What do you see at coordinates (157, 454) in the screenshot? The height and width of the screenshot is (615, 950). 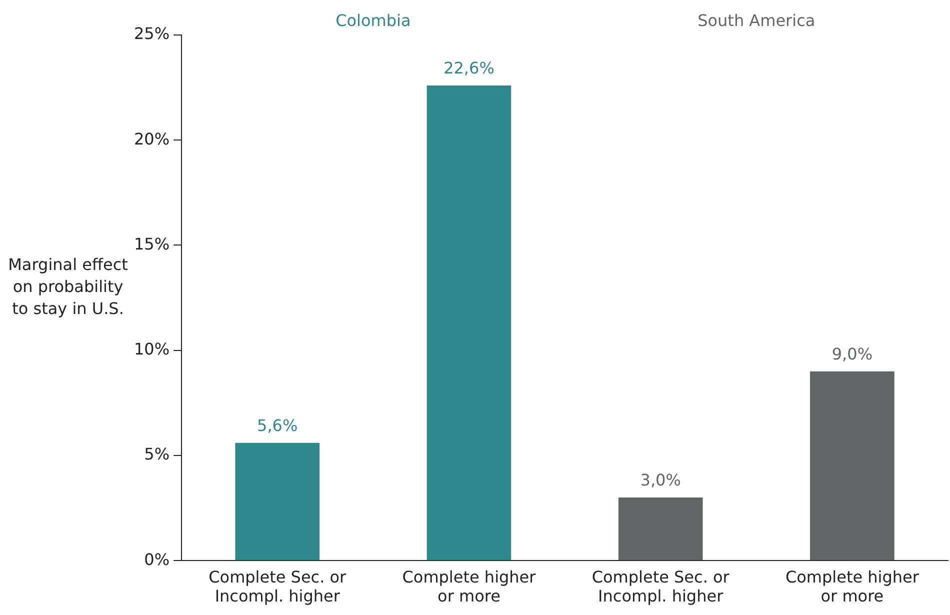 I see `y-tick-label: 5%` at bounding box center [157, 454].